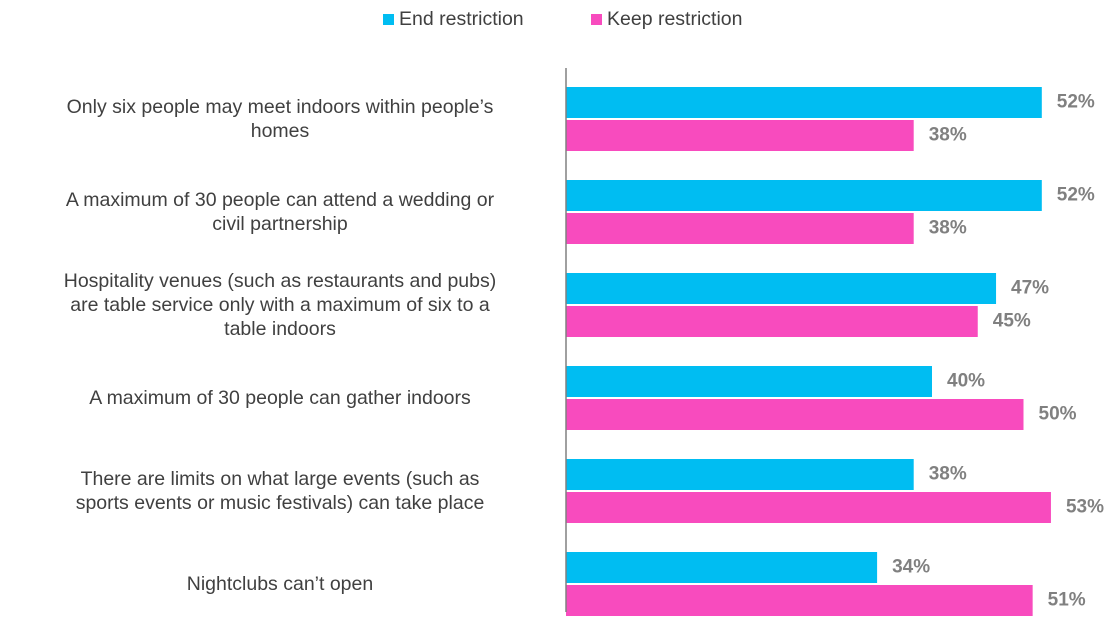  What do you see at coordinates (280, 584) in the screenshot?
I see `category-label: Nightclubs can’t open` at bounding box center [280, 584].